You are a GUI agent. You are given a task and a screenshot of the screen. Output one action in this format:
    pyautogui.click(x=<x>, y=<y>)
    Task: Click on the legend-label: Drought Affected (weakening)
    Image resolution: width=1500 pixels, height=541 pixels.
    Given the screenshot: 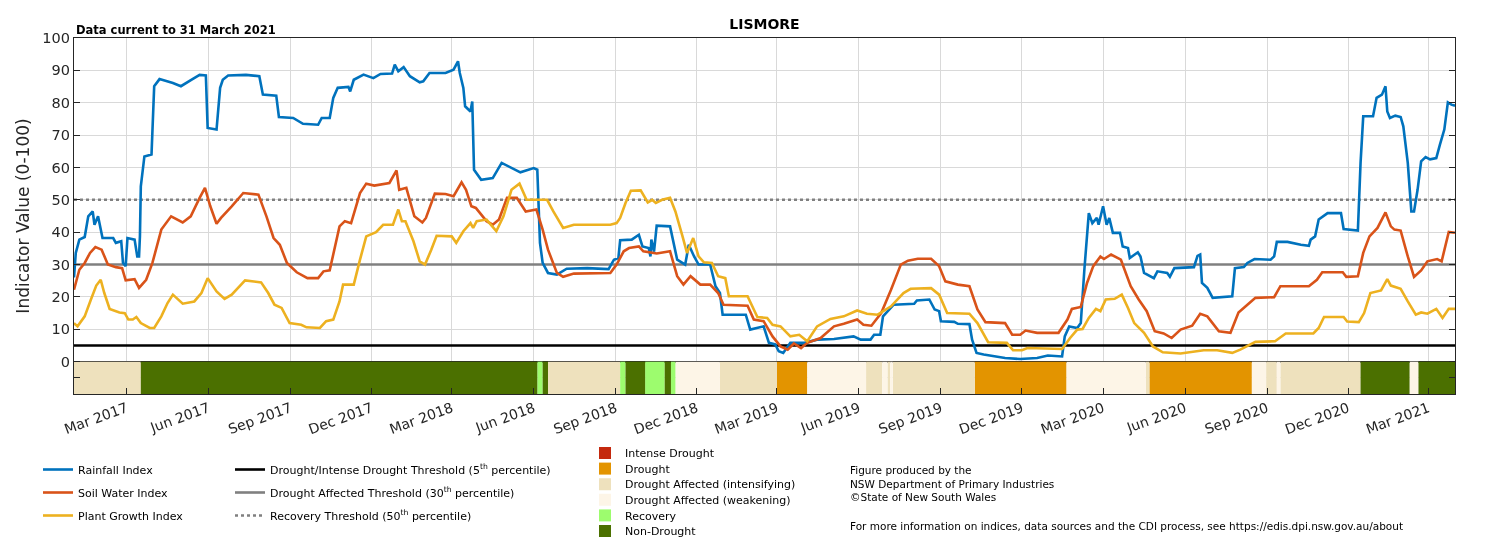 What is the action you would take?
    pyautogui.click(x=708, y=501)
    